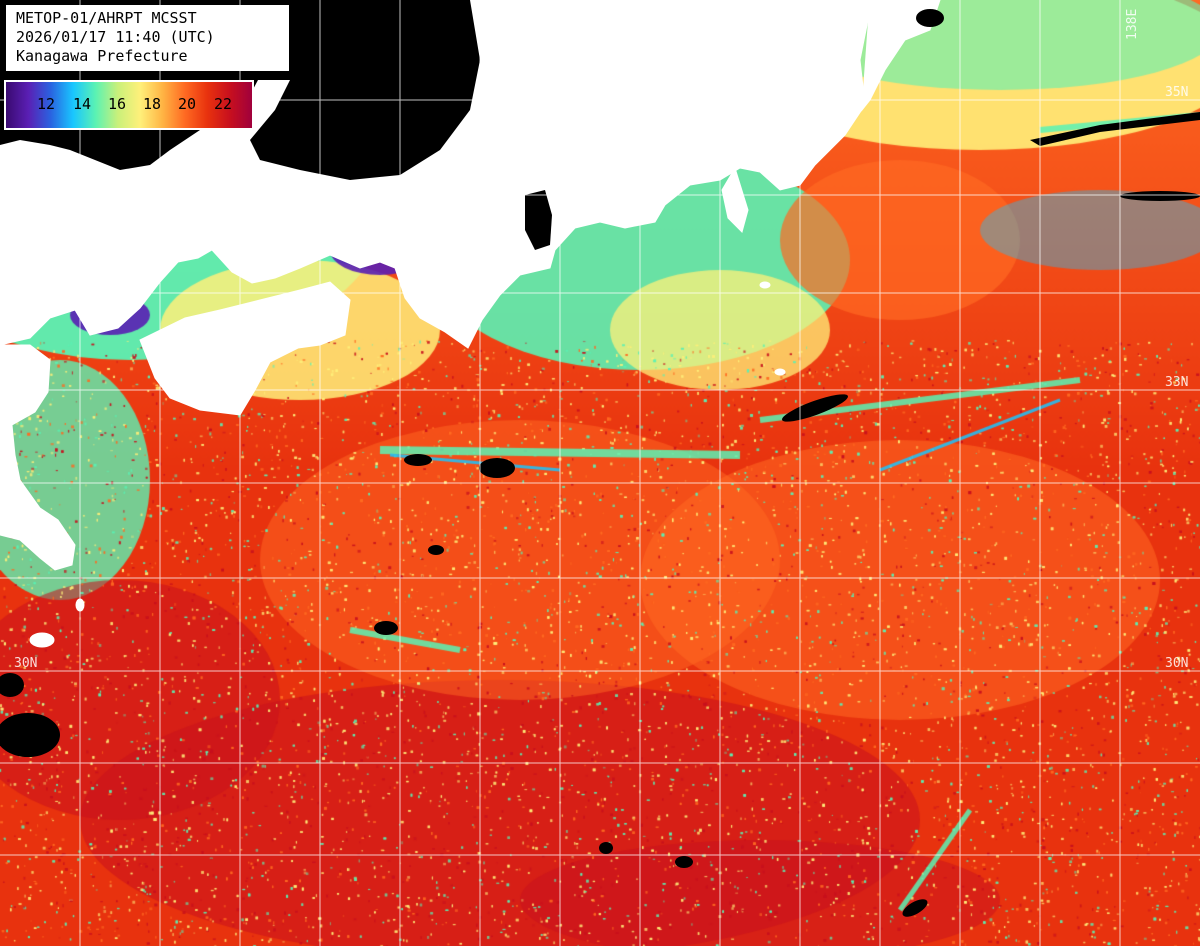  Describe the element at coordinates (538, 220) in the screenshot. I see `cloud-kii-north` at that location.